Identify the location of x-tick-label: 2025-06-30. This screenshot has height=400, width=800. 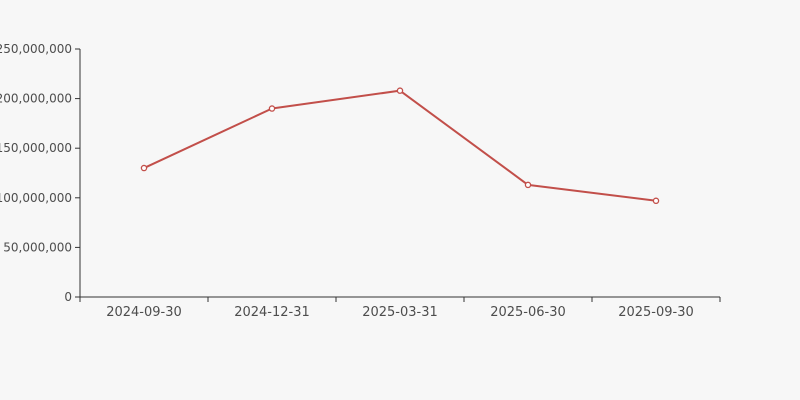
(528, 312).